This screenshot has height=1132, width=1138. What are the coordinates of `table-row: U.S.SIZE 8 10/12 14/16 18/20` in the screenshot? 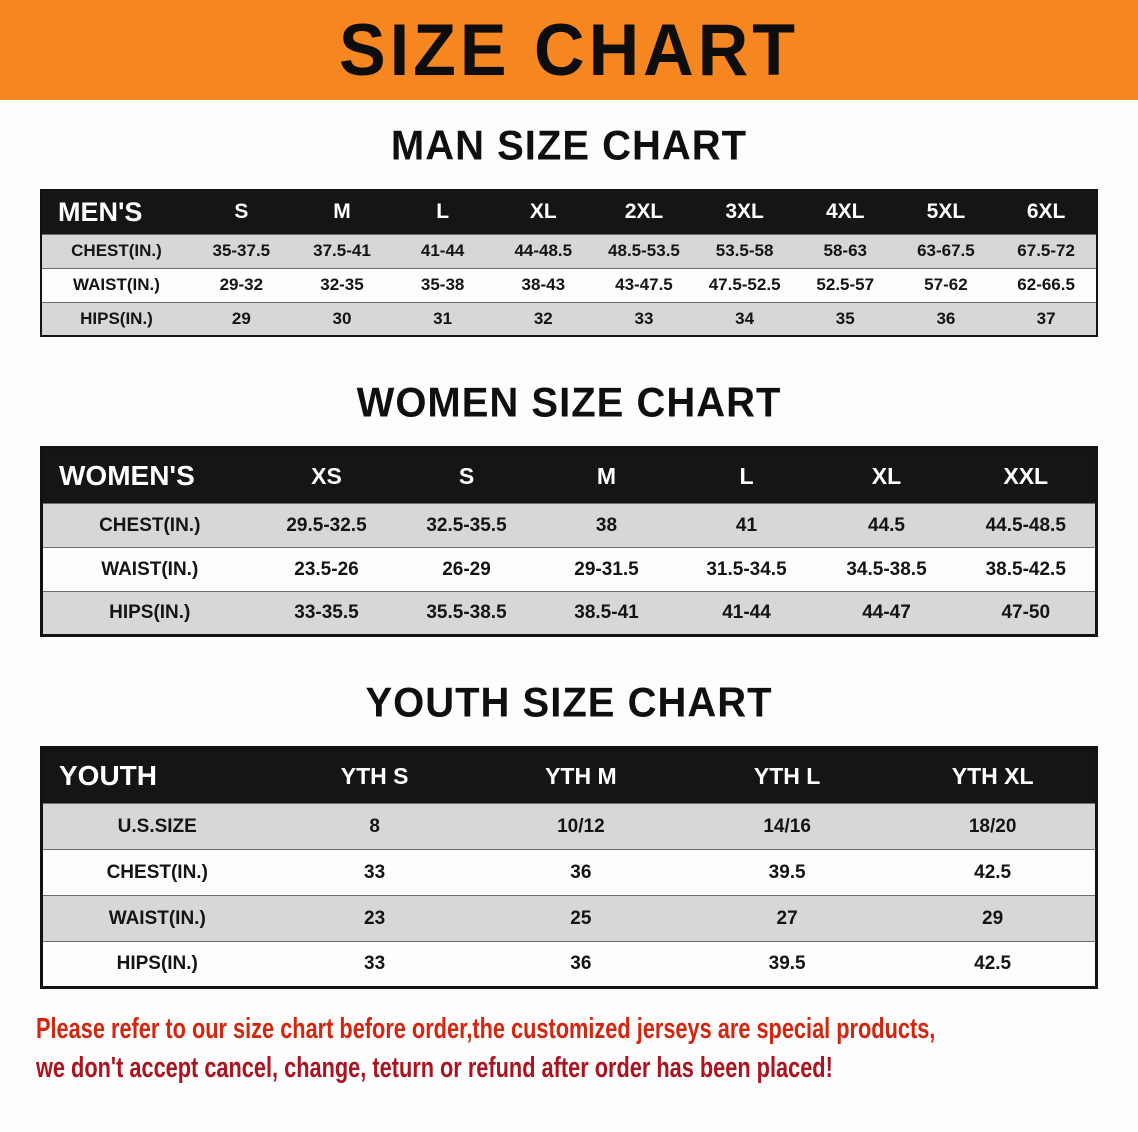 It's located at (569, 826).